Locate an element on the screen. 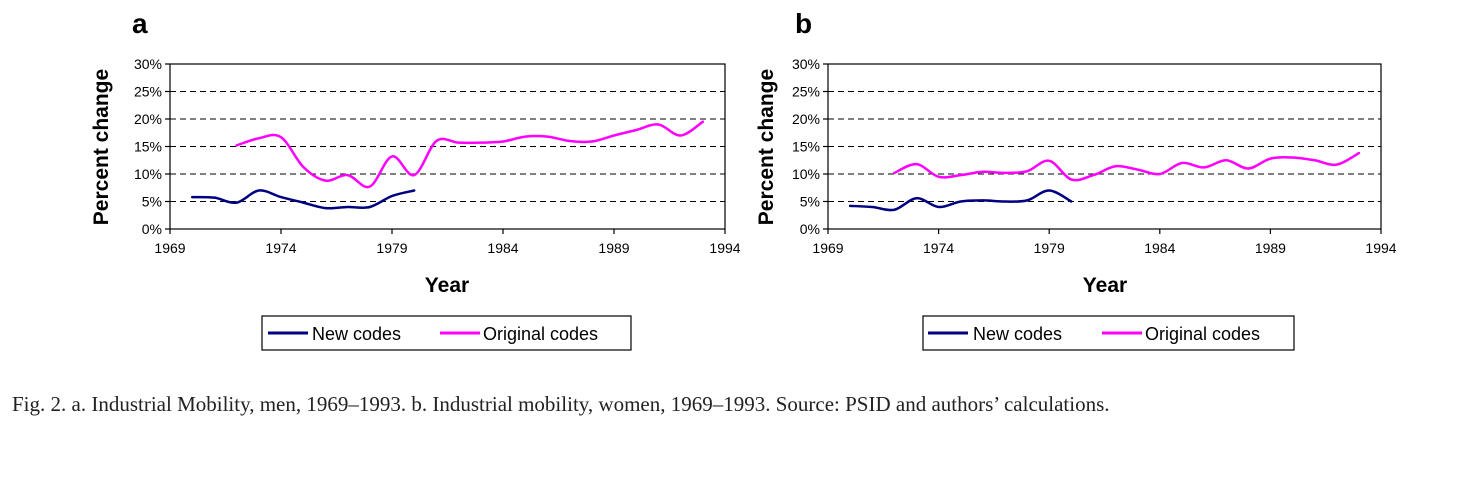  y-tick-label-a: 20% is located at coordinates (148, 119).